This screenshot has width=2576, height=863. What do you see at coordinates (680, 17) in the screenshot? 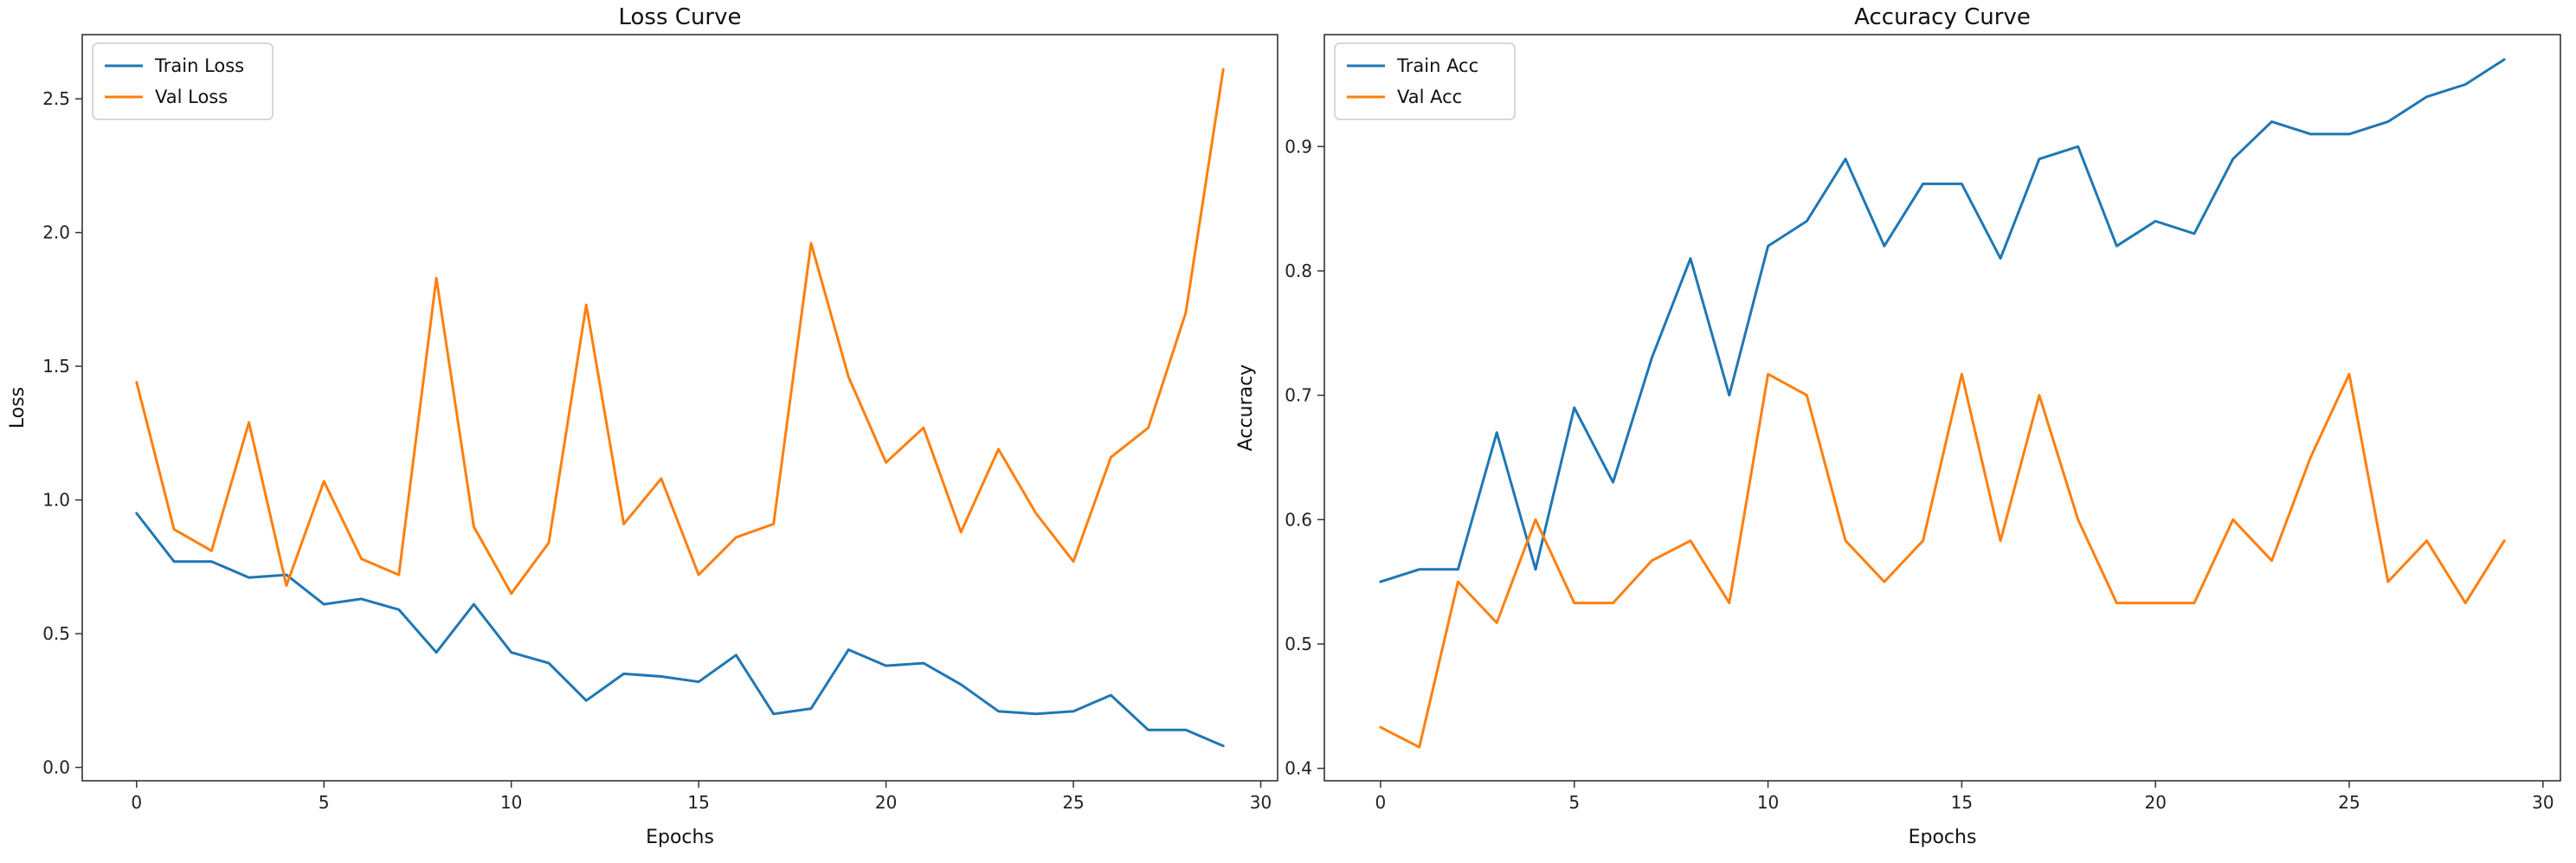
I see `chart-title: Loss Curve` at bounding box center [680, 17].